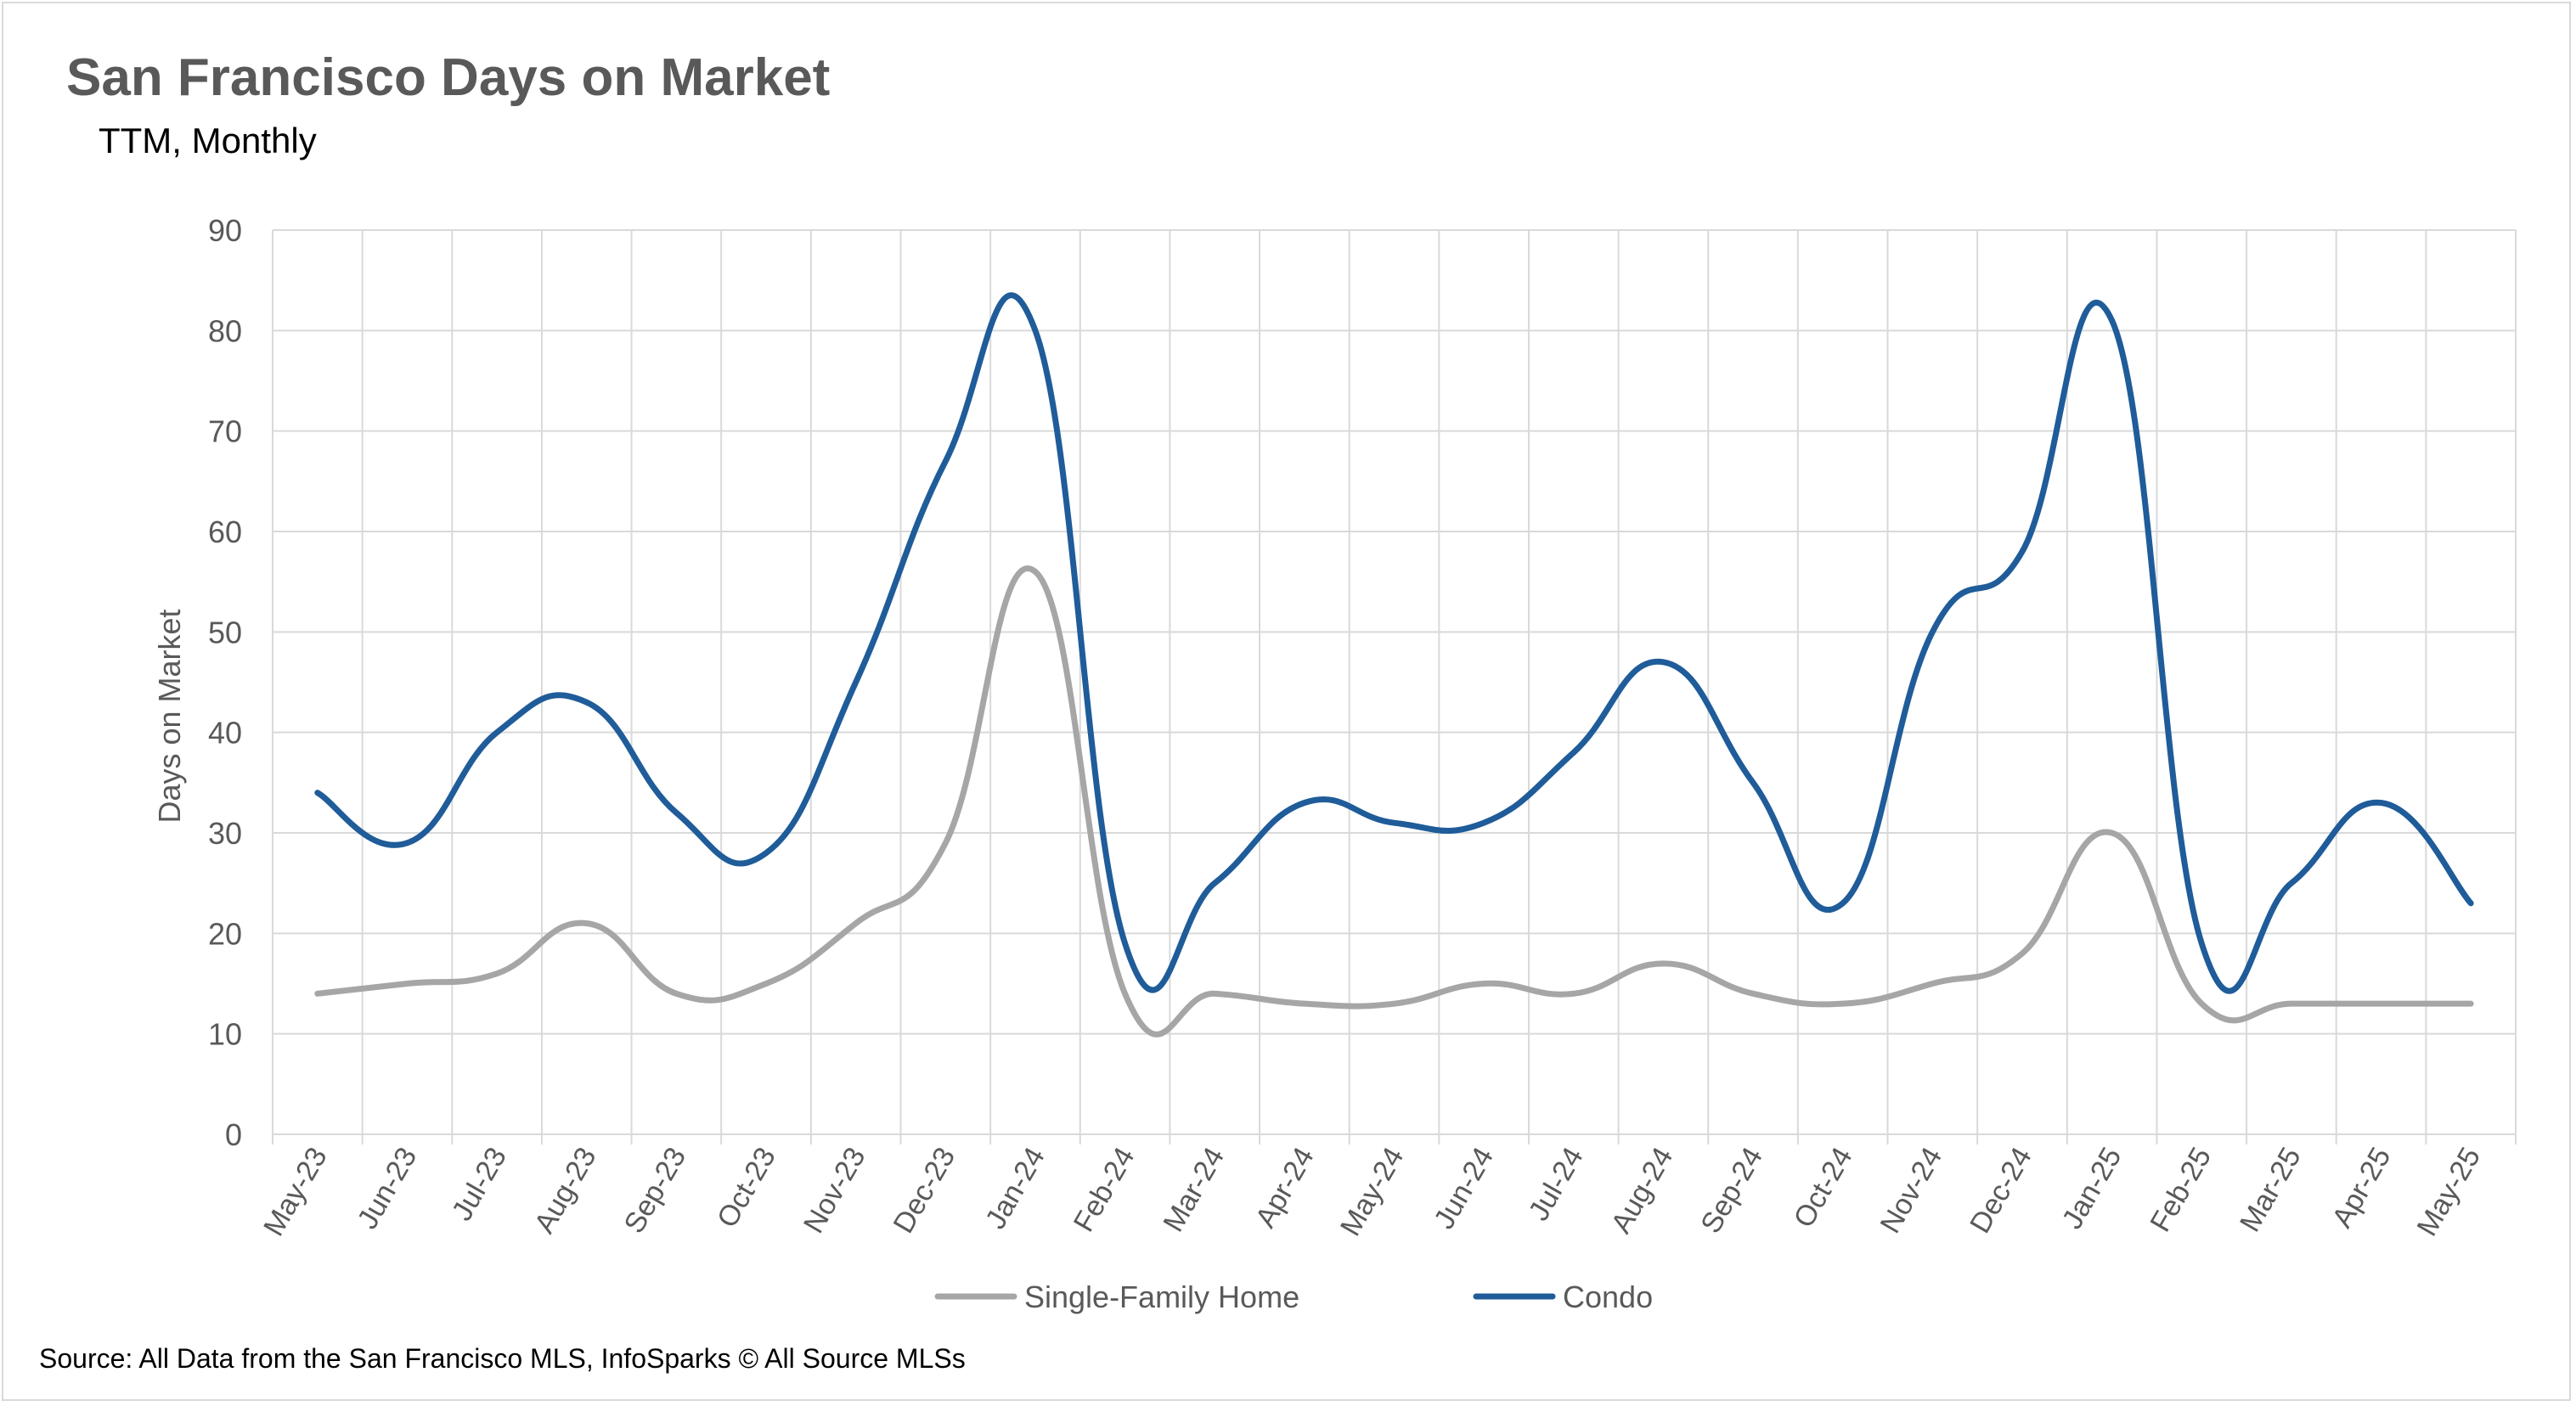  Describe the element at coordinates (387, 1188) in the screenshot. I see `x-tick-label: Jun-23` at that location.